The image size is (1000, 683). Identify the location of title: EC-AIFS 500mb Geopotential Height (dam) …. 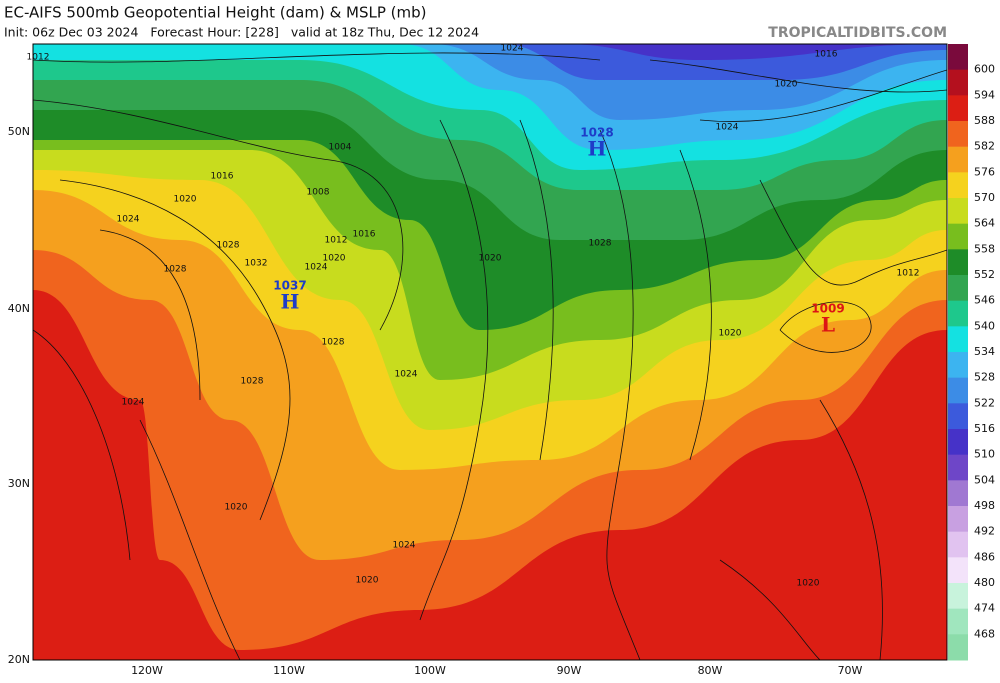
(215, 13).